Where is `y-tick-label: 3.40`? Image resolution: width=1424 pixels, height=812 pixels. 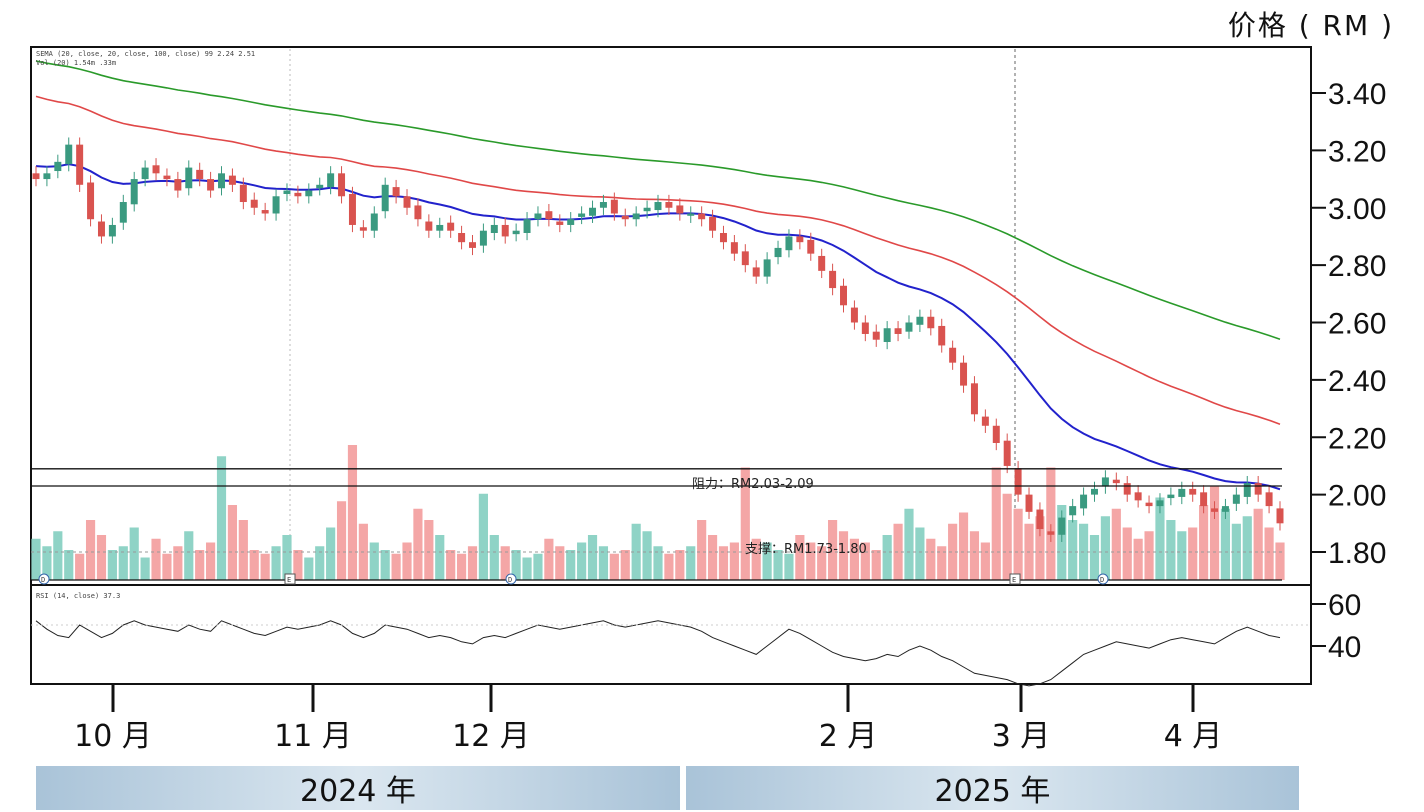 y-tick-label: 3.40 is located at coordinates (1357, 94).